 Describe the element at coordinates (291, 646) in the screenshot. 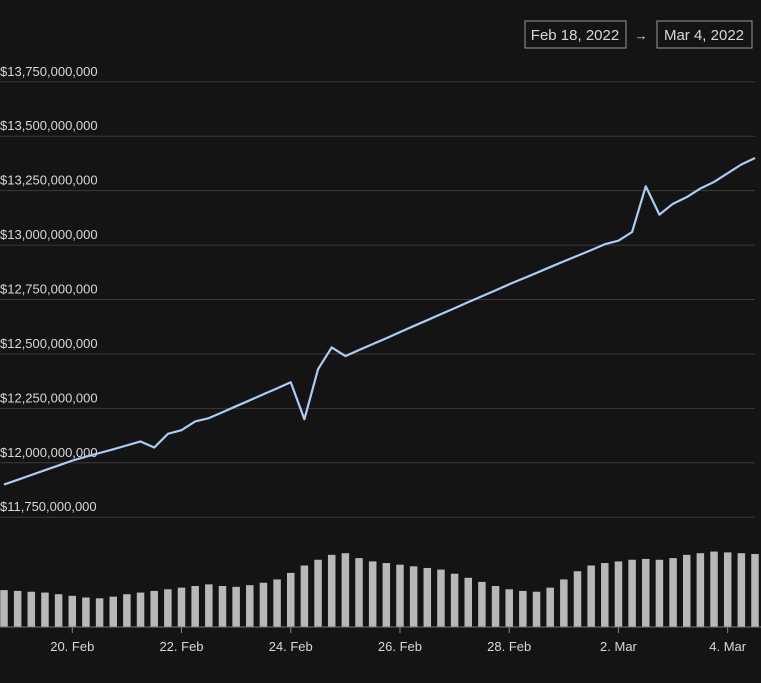

I see `x-tick-label: 24. Feb` at that location.